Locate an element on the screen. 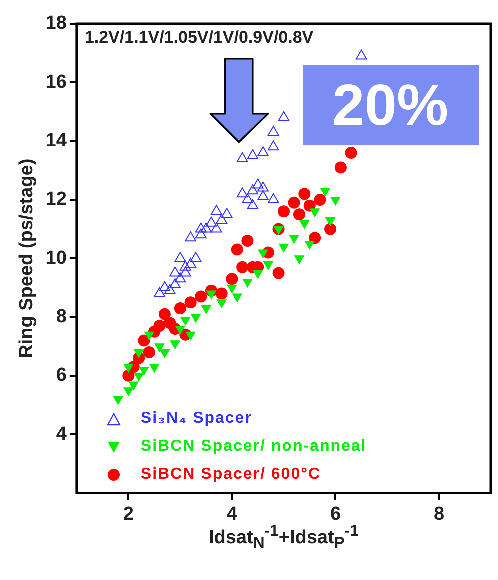  y-tick-label: 8 is located at coordinates (61, 317).